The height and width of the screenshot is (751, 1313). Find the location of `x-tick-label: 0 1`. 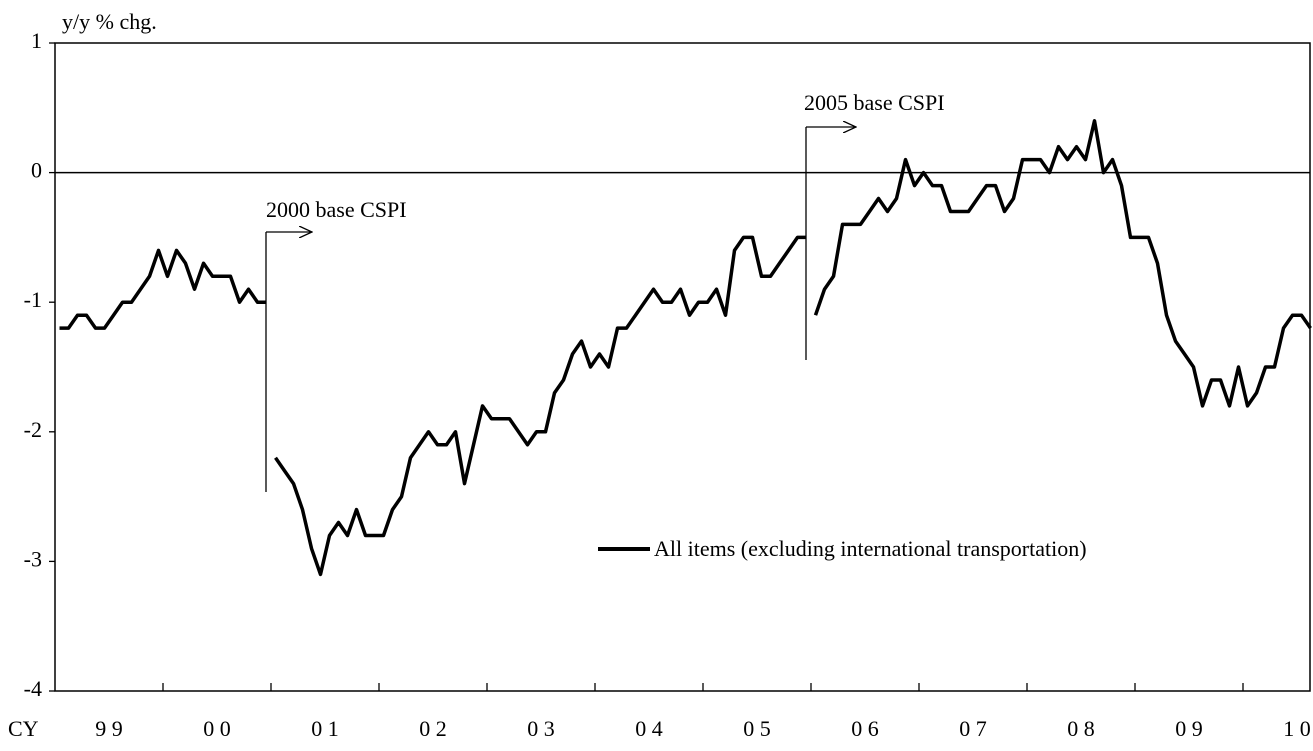

x-tick-label: 0 1 is located at coordinates (325, 728).